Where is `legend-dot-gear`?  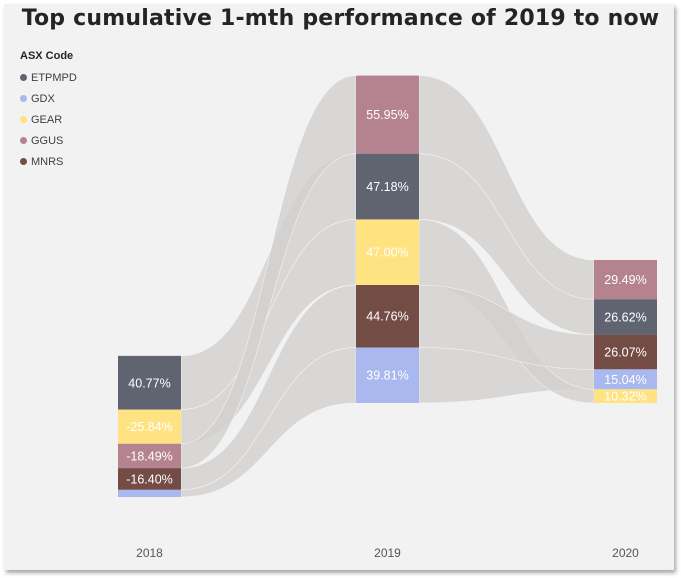
legend-dot-gear is located at coordinates (23, 119).